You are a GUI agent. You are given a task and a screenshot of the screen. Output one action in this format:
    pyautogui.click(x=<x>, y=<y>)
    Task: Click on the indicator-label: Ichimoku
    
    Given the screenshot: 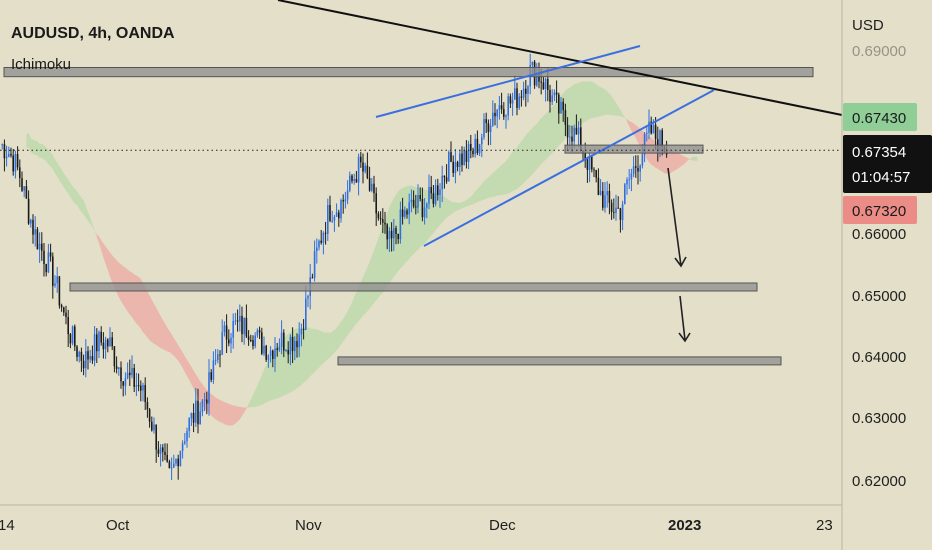 What is the action you would take?
    pyautogui.click(x=41, y=64)
    